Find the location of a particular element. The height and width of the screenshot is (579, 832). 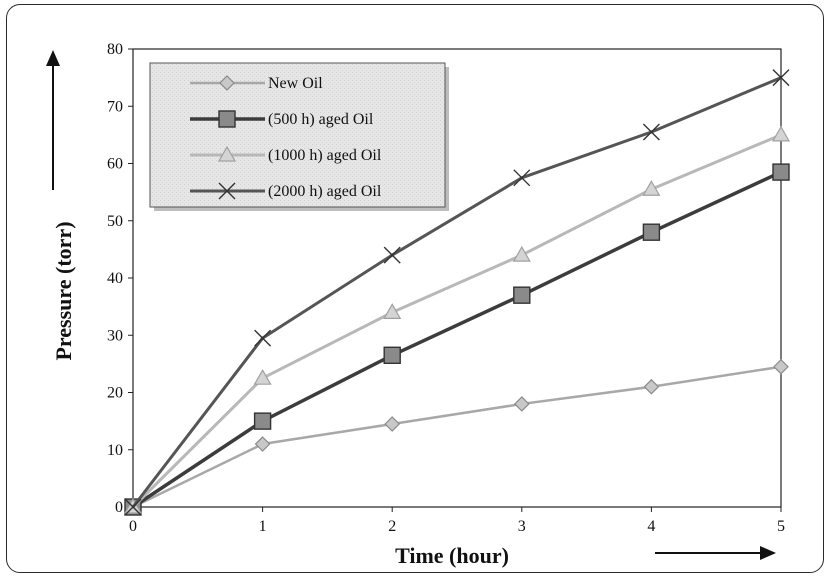

legend-label: (2000 h) aged Oil is located at coordinates (325, 191).